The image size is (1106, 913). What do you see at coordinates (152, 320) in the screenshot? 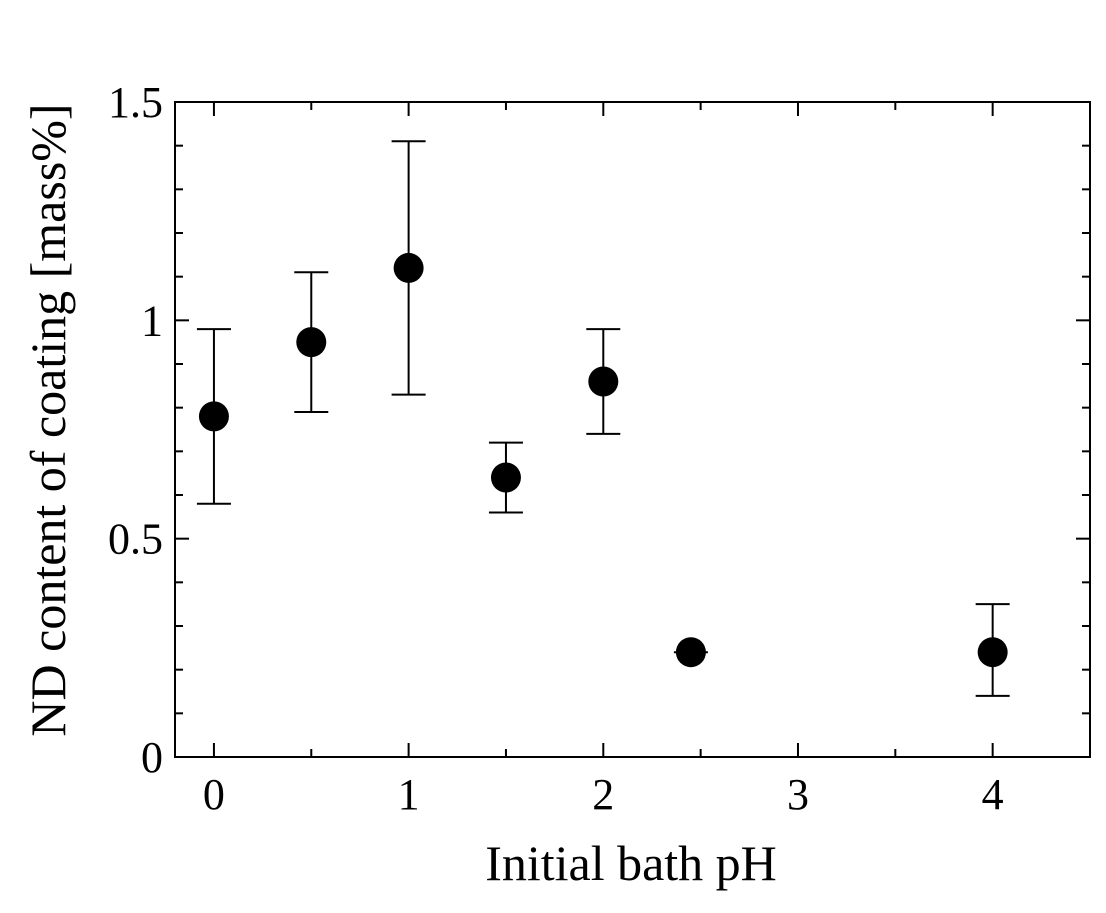
I see `y-tick-label: 1` at bounding box center [152, 320].